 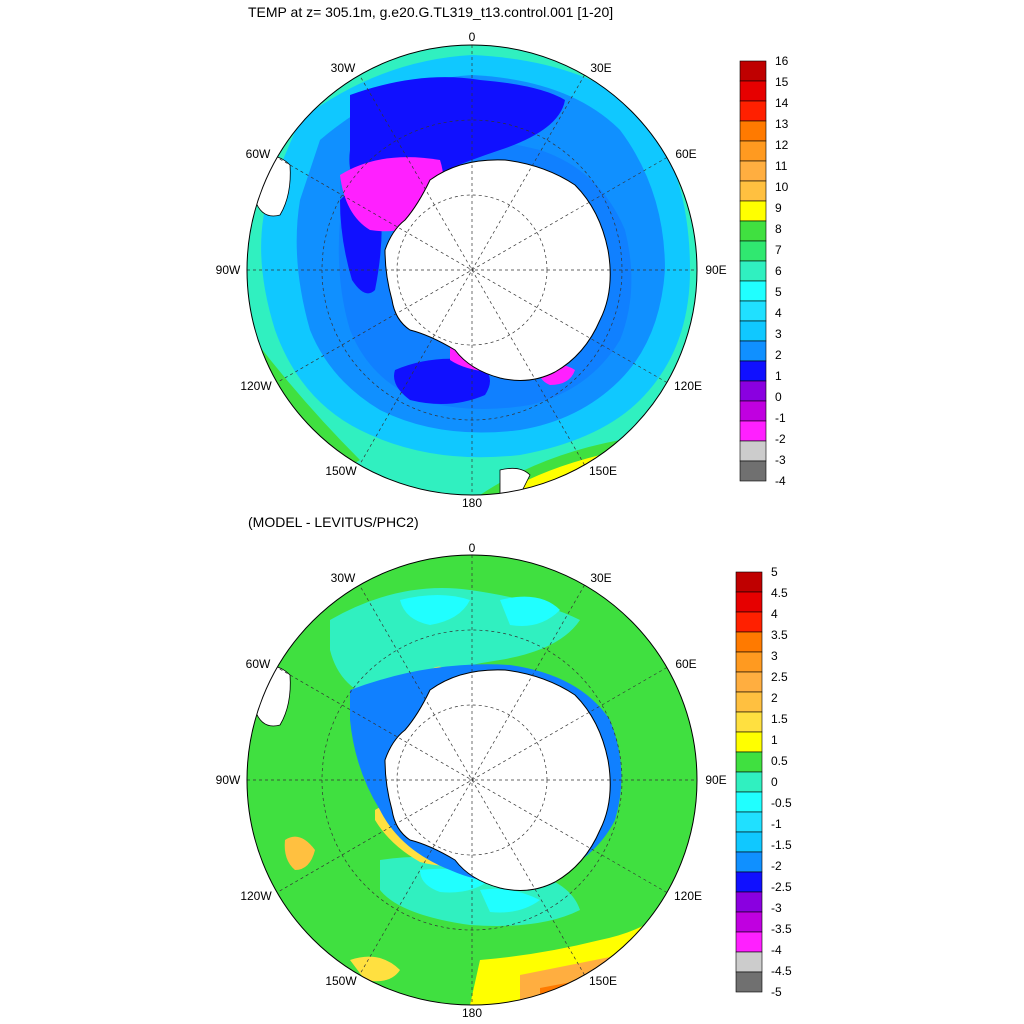 What do you see at coordinates (782, 124) in the screenshot?
I see `colorbar-label: 13` at bounding box center [782, 124].